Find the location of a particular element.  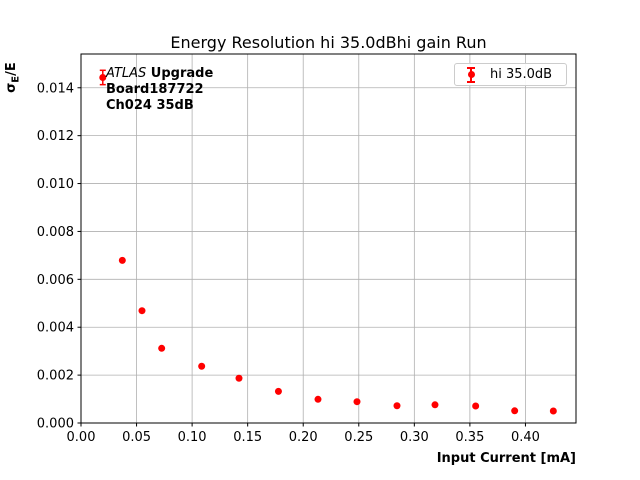

x-tick-label: 0.25 is located at coordinates (358, 437).